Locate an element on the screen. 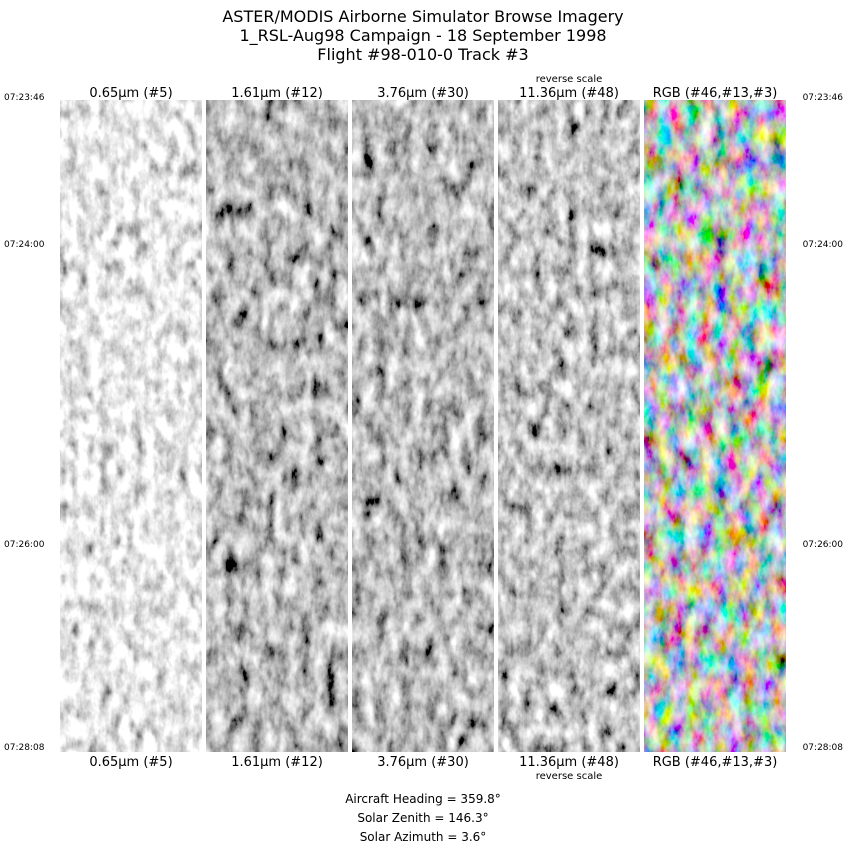 Image resolution: width=847 pixels, height=856 pixels. header-line: Flight #98-010-0 Track #3 is located at coordinates (422, 54).